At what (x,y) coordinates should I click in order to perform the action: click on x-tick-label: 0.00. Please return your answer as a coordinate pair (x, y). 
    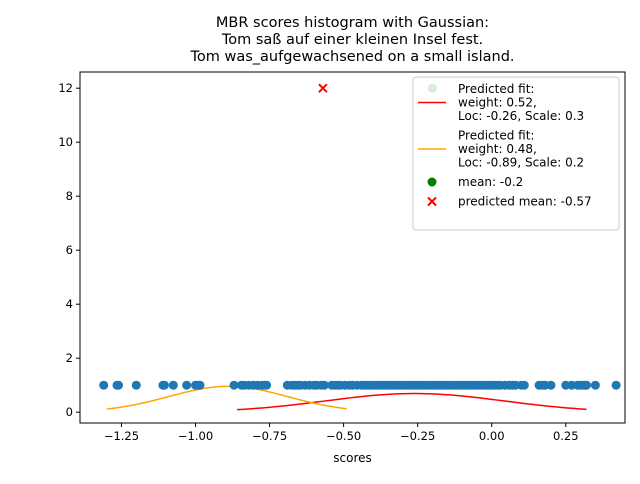
    Looking at the image, I should click on (492, 436).